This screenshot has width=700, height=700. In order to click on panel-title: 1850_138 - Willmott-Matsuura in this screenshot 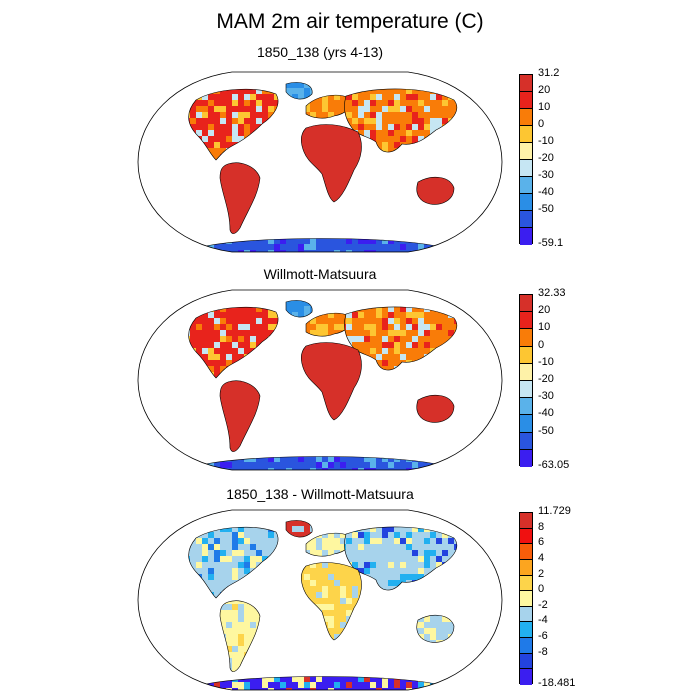, I will do `click(320, 494)`.